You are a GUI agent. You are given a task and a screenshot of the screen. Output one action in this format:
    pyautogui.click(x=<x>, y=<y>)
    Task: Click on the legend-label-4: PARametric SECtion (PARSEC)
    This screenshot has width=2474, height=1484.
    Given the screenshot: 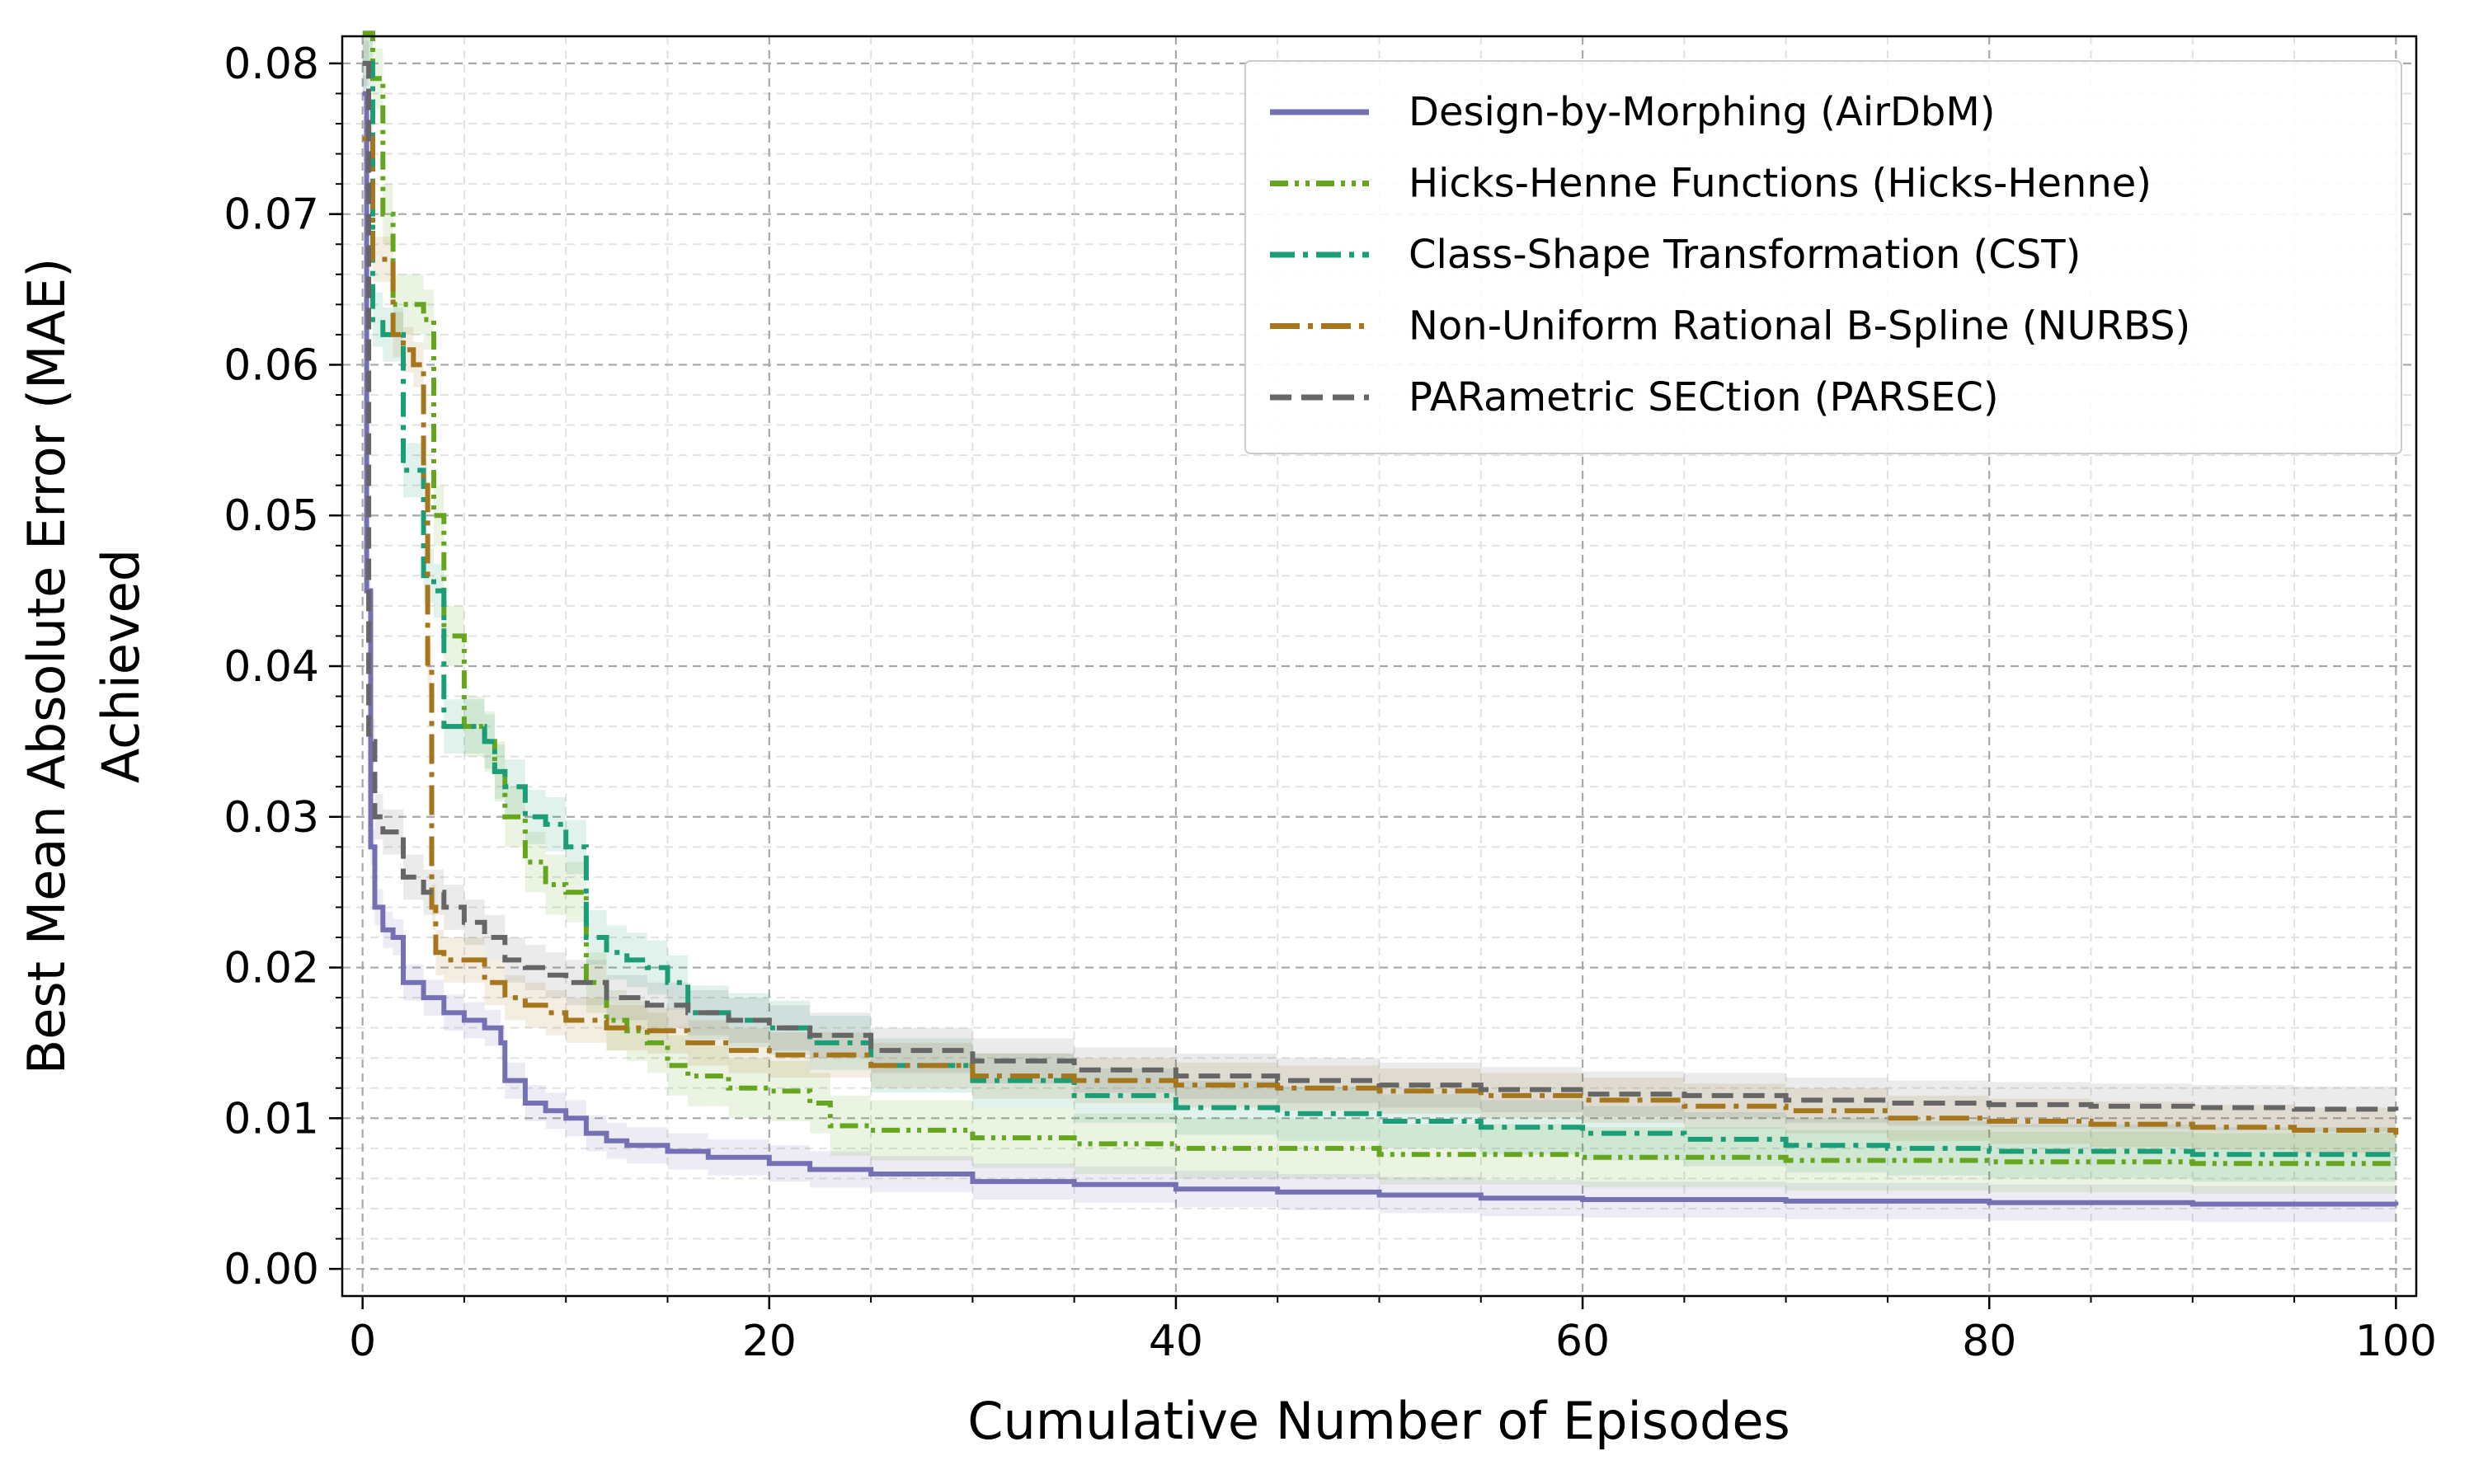 What is the action you would take?
    pyautogui.click(x=1704, y=397)
    